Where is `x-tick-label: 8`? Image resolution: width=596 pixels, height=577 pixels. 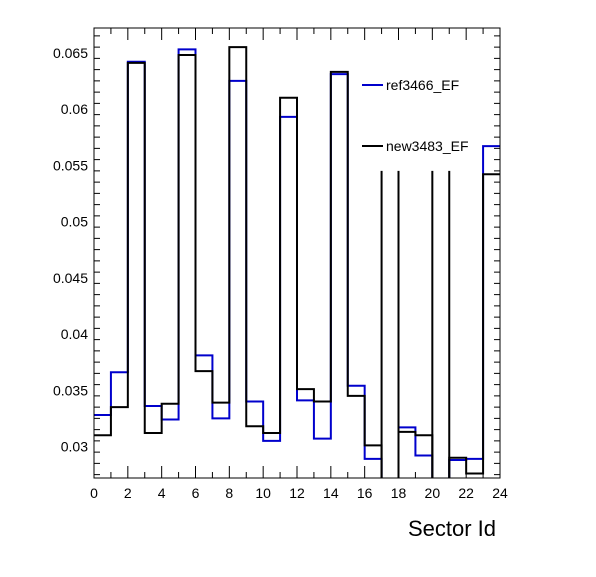 x-tick-label: 8 is located at coordinates (229, 493).